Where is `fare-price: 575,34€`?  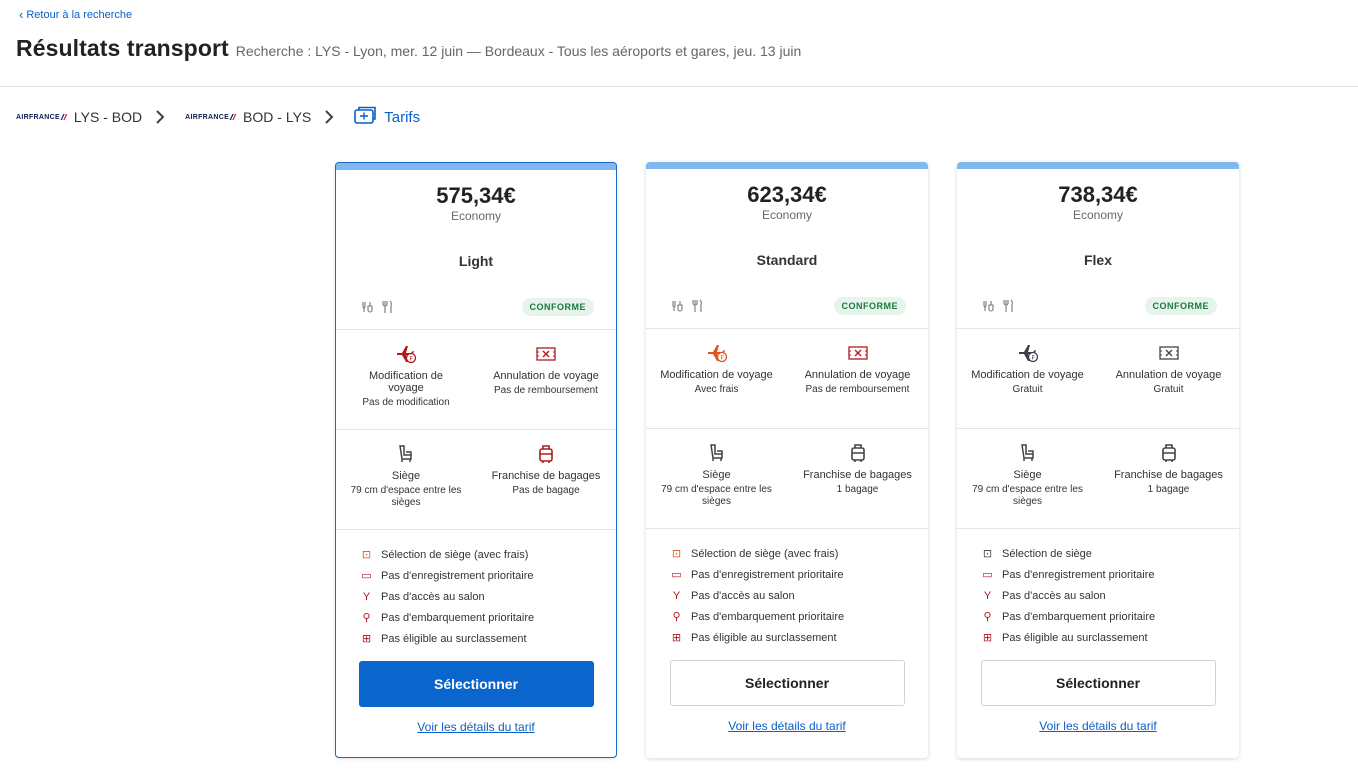
fare-price: 575,34€ is located at coordinates (476, 195).